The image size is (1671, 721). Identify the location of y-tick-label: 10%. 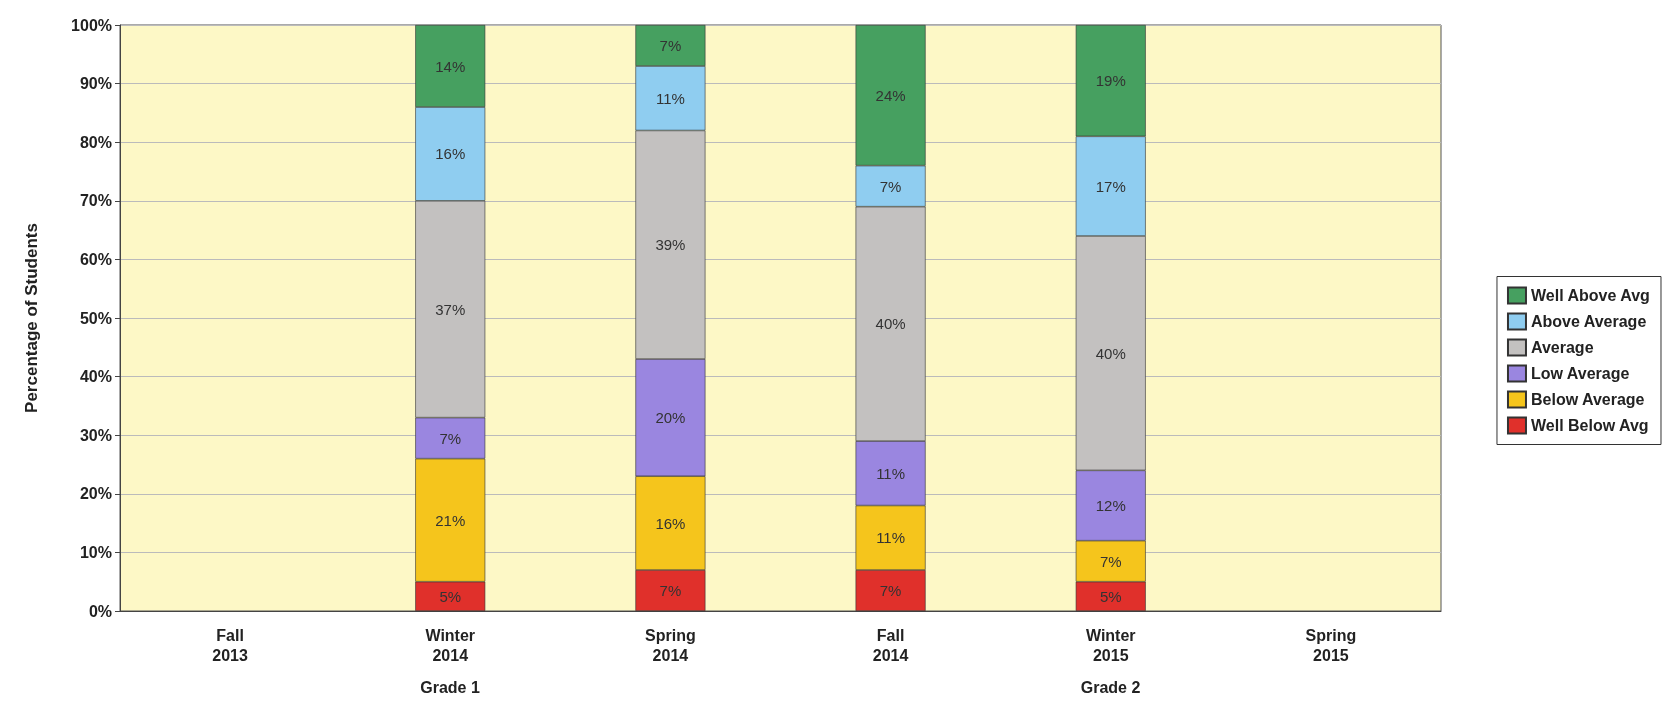
(95, 552).